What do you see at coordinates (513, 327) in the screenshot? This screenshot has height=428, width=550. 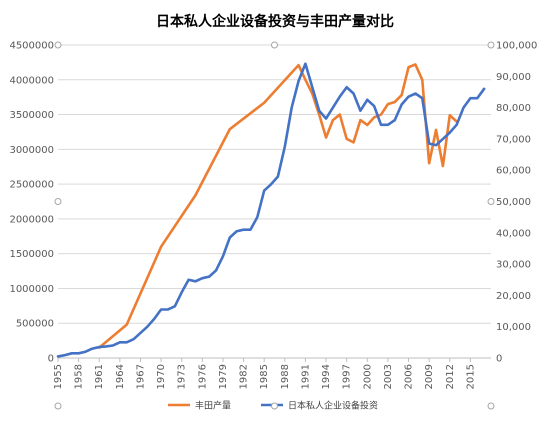 I see `y-right-tick-label: 10,000` at bounding box center [513, 327].